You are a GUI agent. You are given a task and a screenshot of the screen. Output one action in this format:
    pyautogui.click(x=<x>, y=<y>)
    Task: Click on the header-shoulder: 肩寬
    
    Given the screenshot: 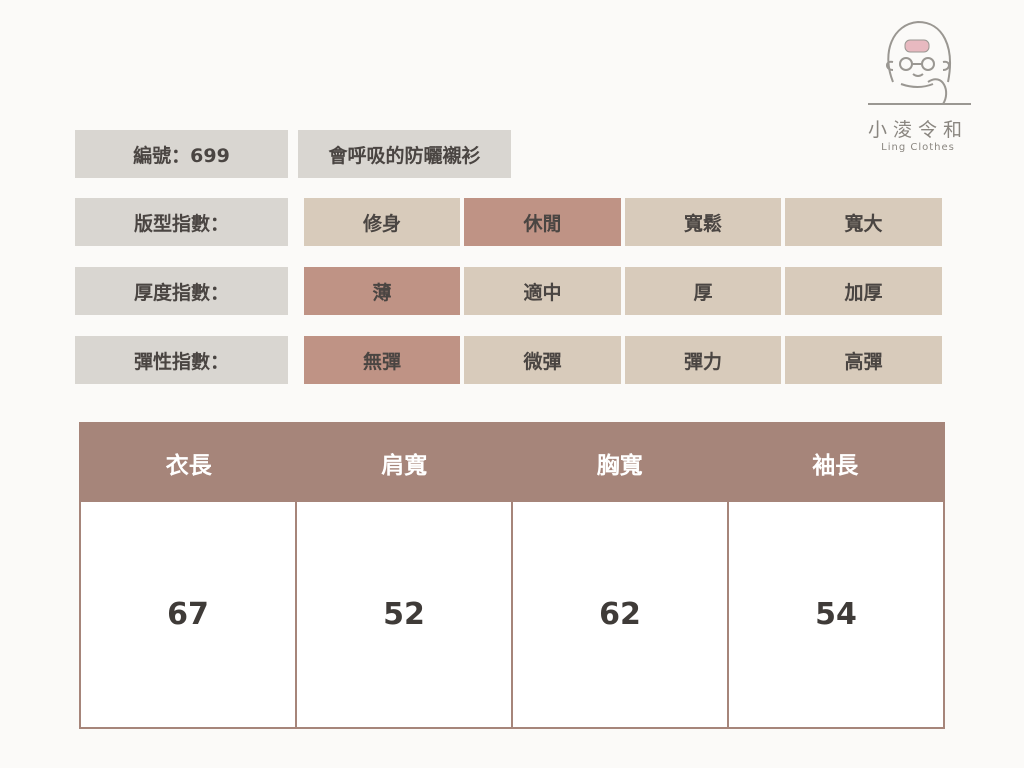 What is the action you would take?
    pyautogui.click(x=404, y=466)
    